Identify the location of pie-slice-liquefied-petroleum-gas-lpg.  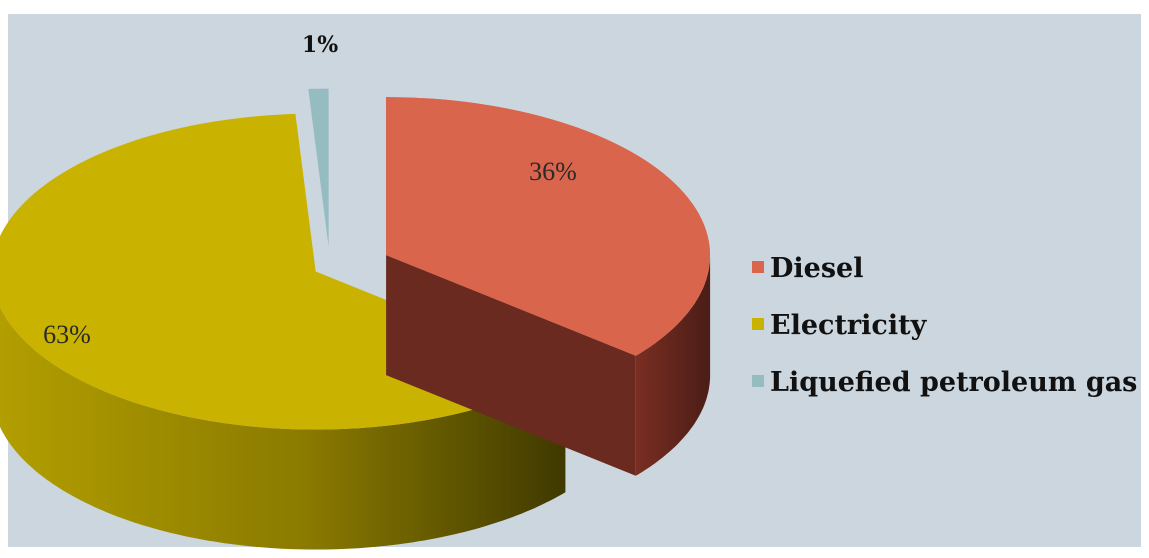
(318, 167).